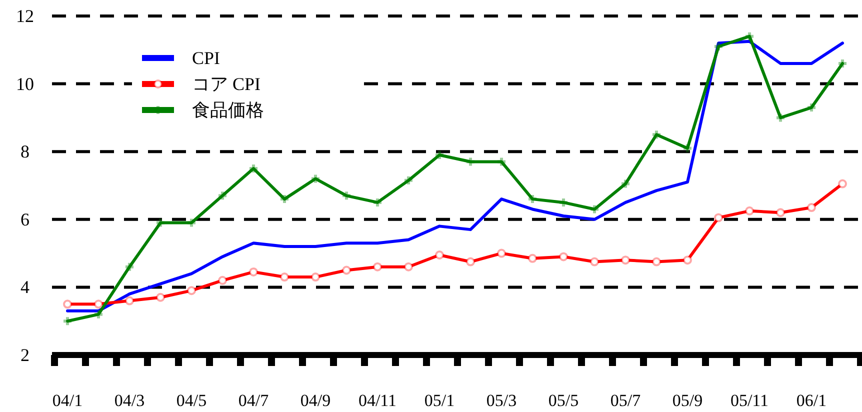 The width and height of the screenshot is (862, 412). I want to click on x-tick-label: 05/7, so click(626, 400).